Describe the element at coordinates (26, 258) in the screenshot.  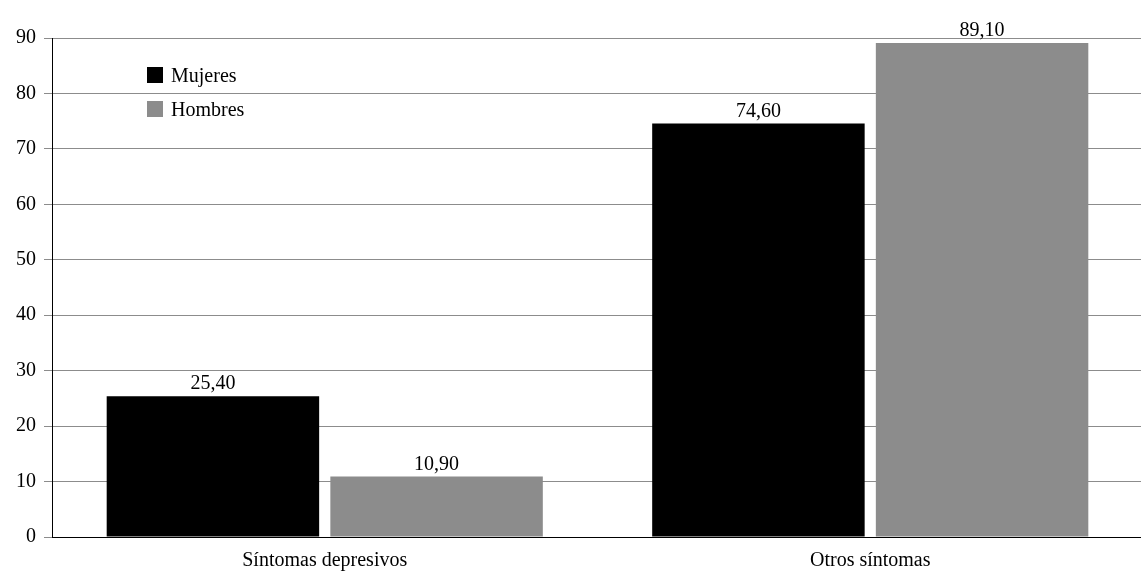
I see `y-tick-label: 50` at that location.